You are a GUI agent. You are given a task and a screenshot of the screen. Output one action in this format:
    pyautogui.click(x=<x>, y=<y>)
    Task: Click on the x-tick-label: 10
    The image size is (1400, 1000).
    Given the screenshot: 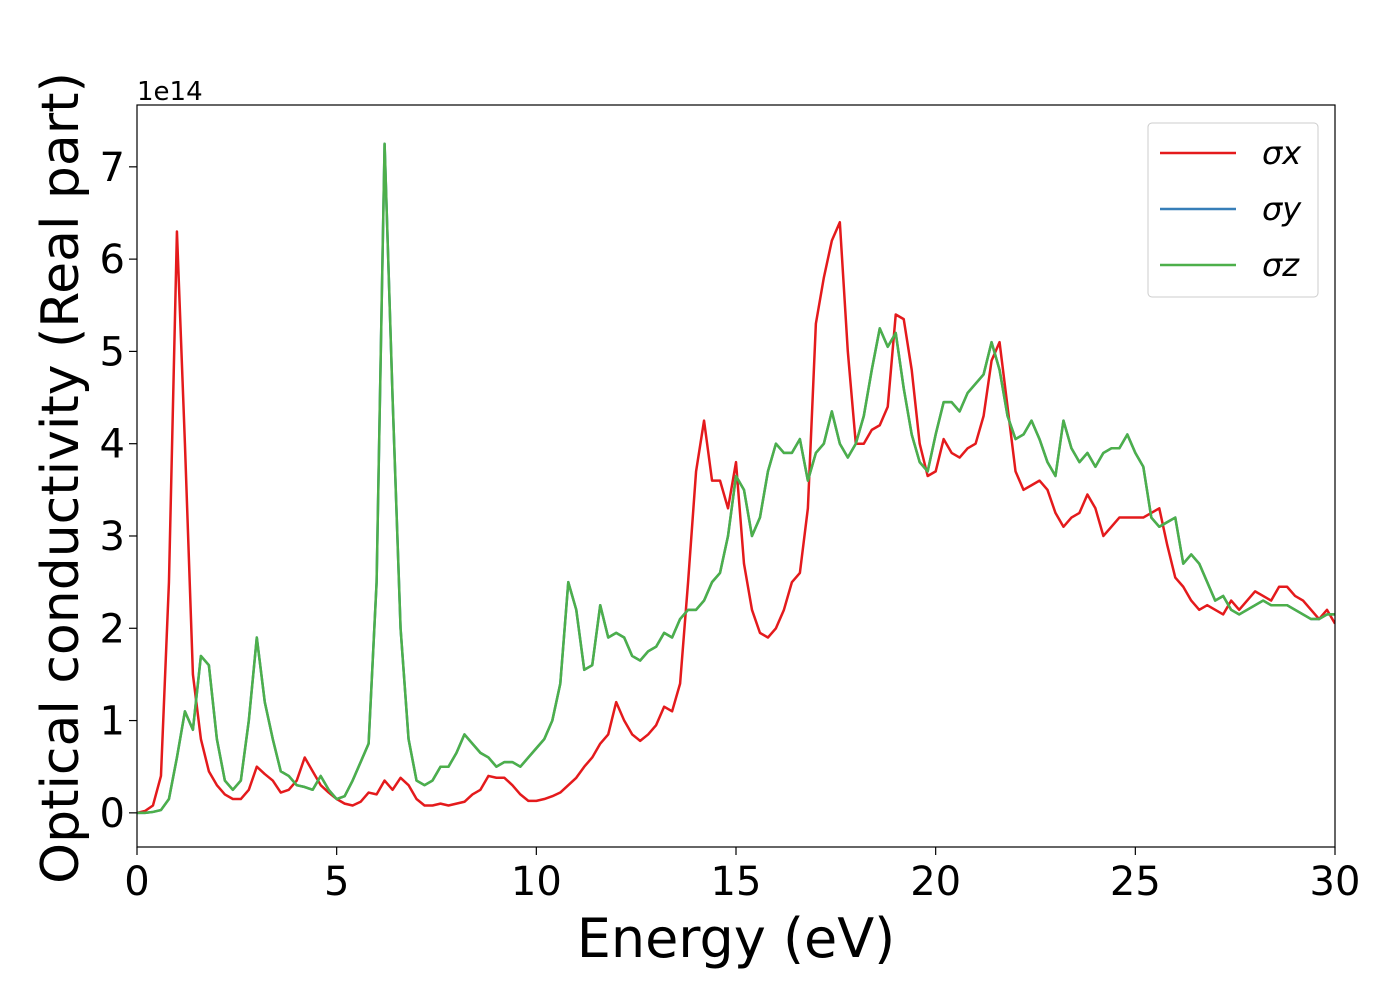 What is the action you would take?
    pyautogui.click(x=536, y=882)
    